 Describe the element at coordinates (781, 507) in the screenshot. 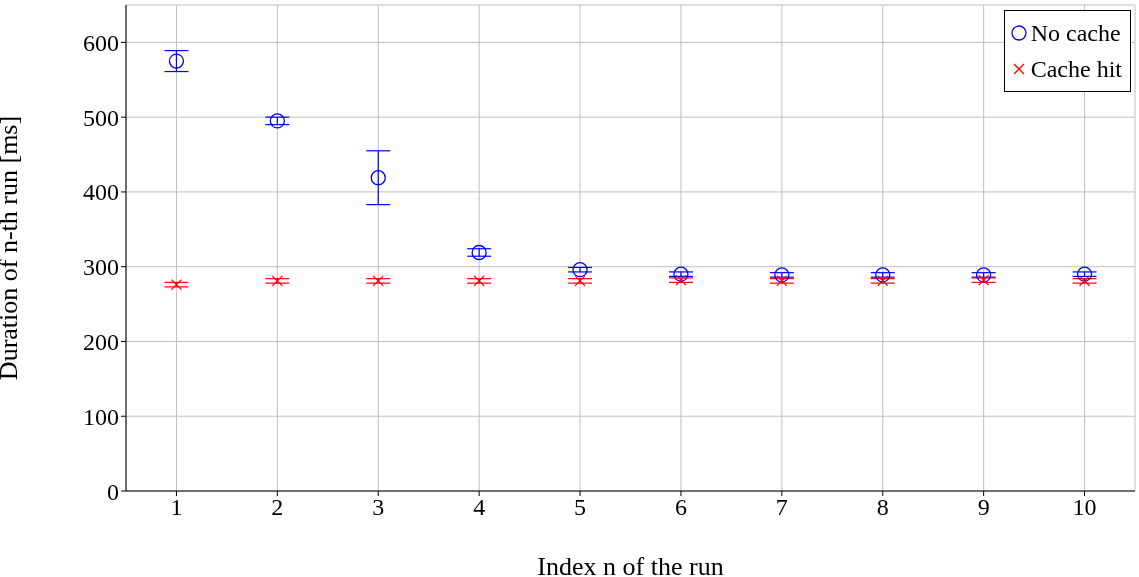

I see `x-tick-label: 7` at that location.